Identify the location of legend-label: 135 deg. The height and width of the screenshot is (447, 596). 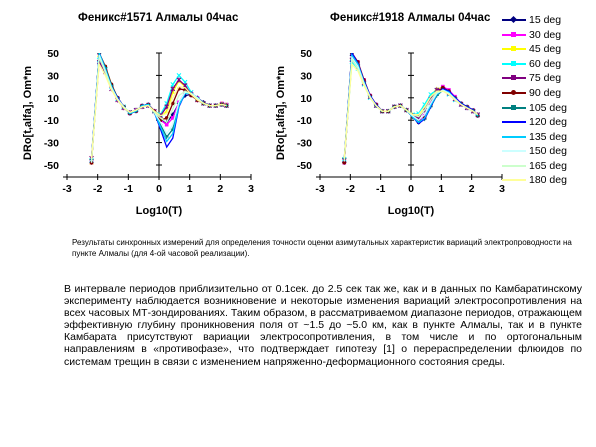
(548, 136).